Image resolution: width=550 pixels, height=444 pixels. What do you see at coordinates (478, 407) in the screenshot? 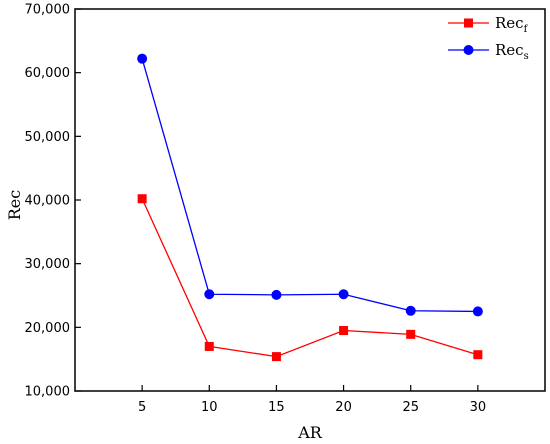
I see `x-tick-label: 30` at bounding box center [478, 407].